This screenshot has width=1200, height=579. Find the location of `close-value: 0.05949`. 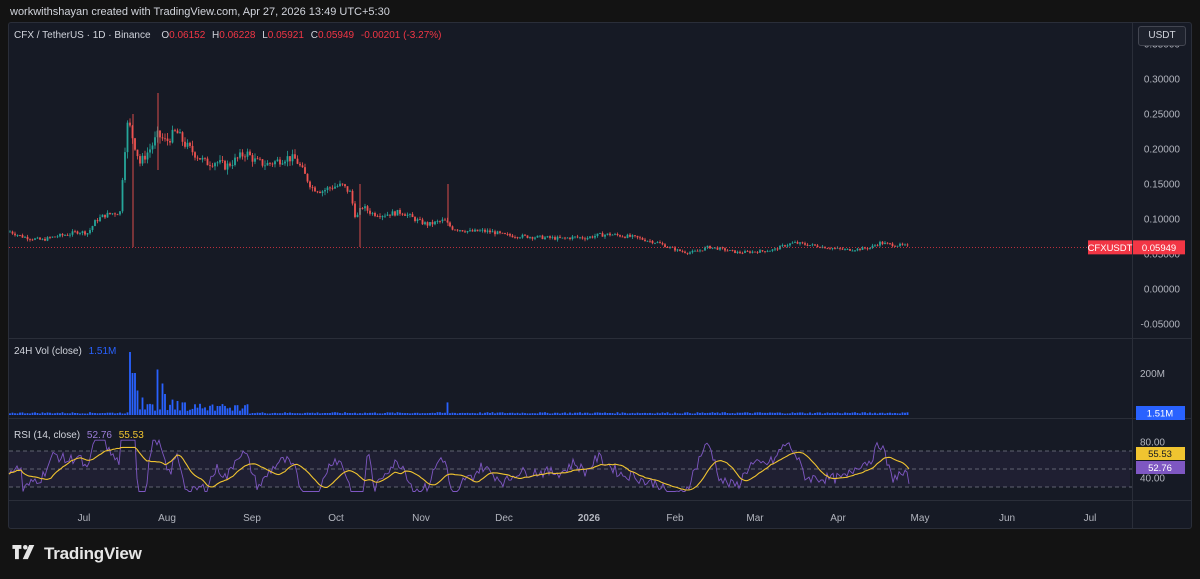

close-value: 0.05949 is located at coordinates (336, 35).